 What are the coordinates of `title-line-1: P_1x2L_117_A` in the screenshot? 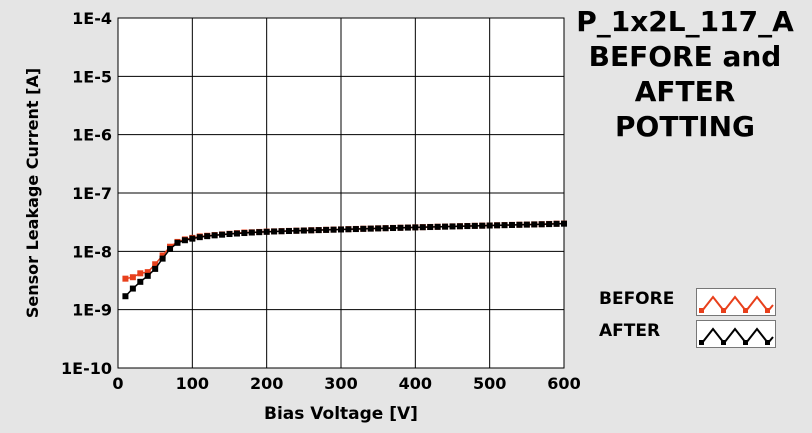 It's located at (685, 21).